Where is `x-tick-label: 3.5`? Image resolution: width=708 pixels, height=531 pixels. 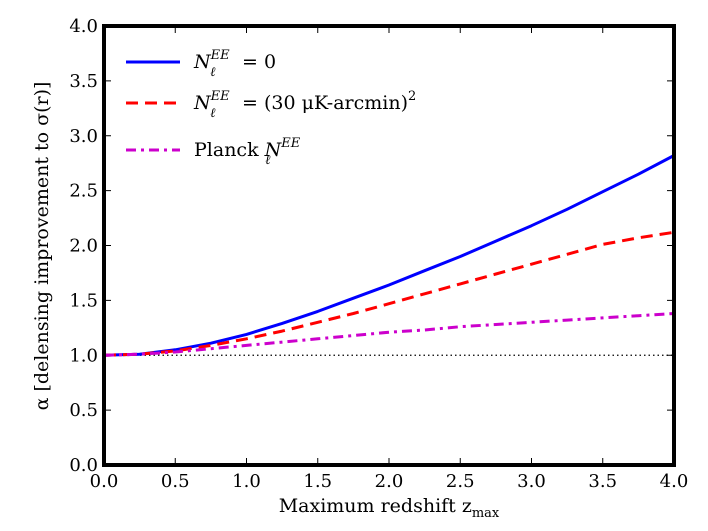
x-tick-label: 3.5 is located at coordinates (602, 481).